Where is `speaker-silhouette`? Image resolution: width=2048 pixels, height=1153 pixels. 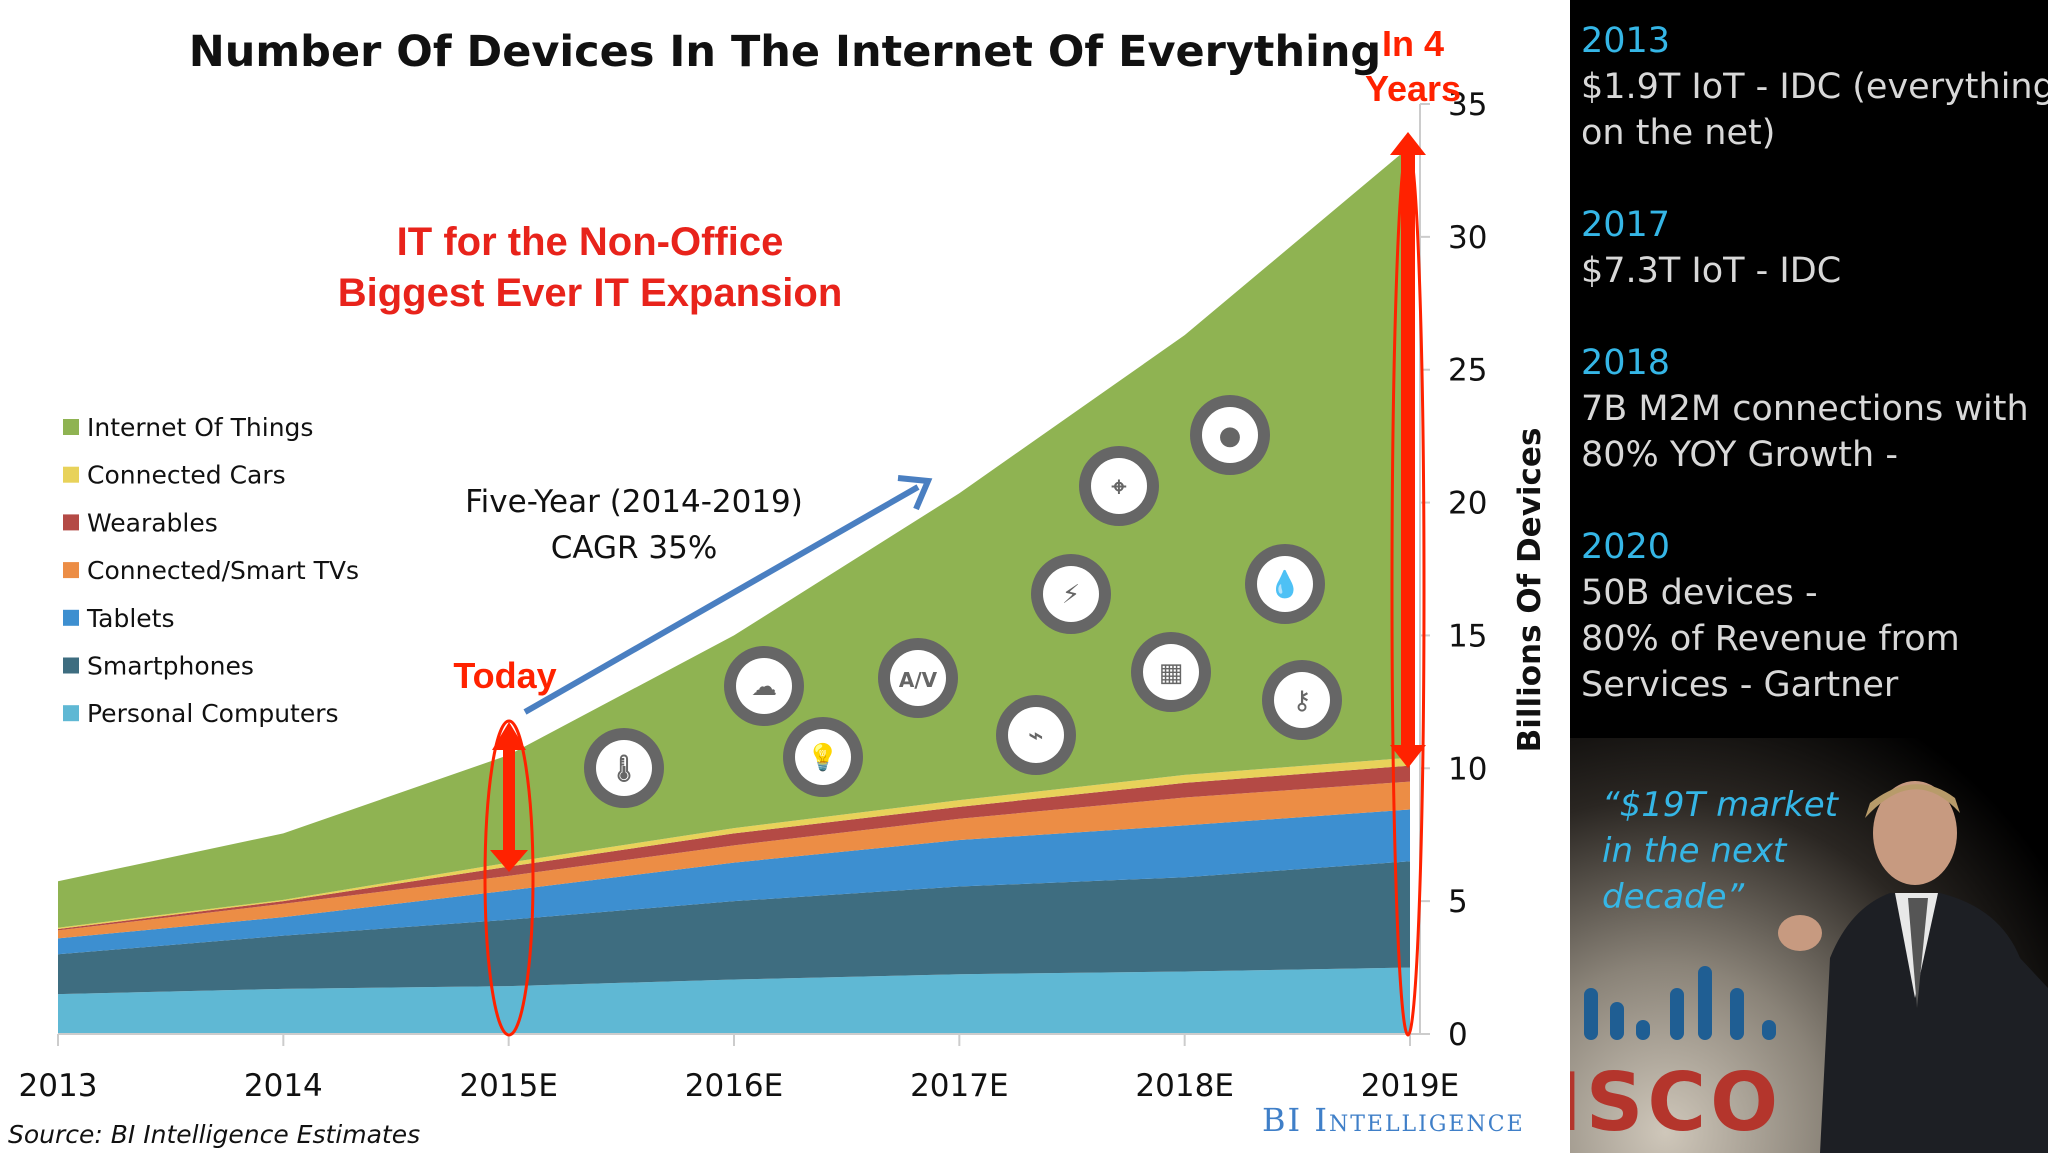 speaker-silhouette is located at coordinates (1913, 967).